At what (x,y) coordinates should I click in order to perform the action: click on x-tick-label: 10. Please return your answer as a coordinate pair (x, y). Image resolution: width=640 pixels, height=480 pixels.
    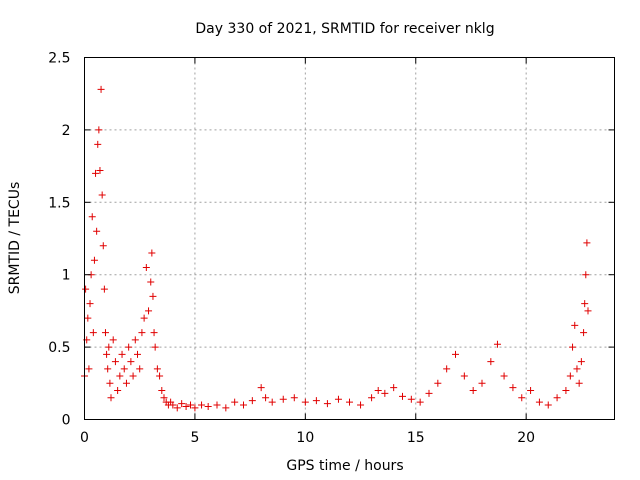
    Looking at the image, I should click on (305, 438).